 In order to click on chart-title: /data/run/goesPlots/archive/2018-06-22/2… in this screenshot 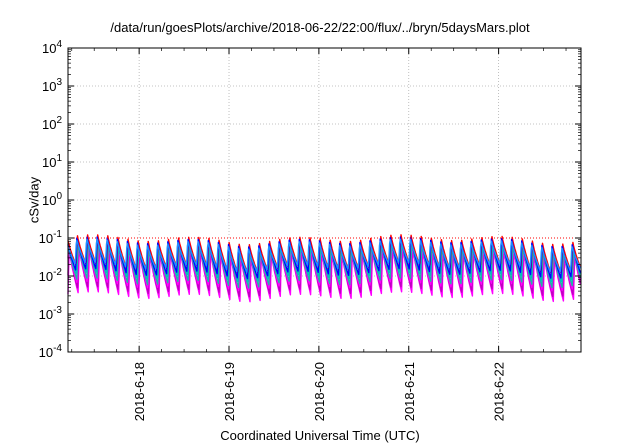, I will do `click(320, 27)`.